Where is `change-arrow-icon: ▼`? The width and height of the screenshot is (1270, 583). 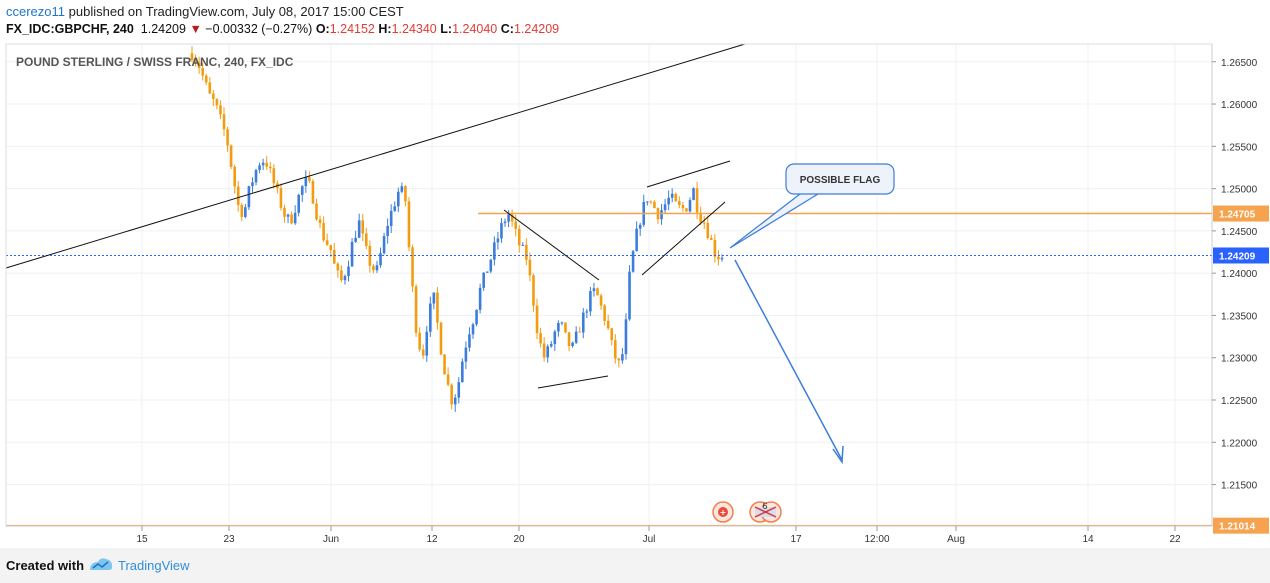
change-arrow-icon: ▼ is located at coordinates (195, 29).